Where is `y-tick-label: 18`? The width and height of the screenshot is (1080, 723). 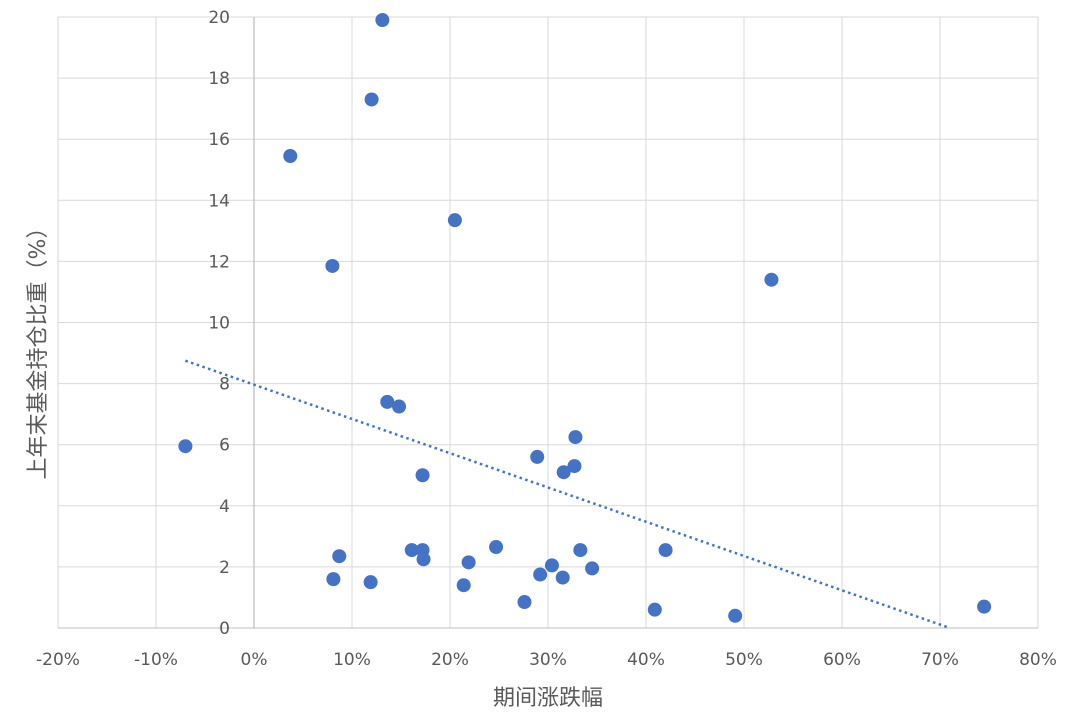 y-tick-label: 18 is located at coordinates (219, 79).